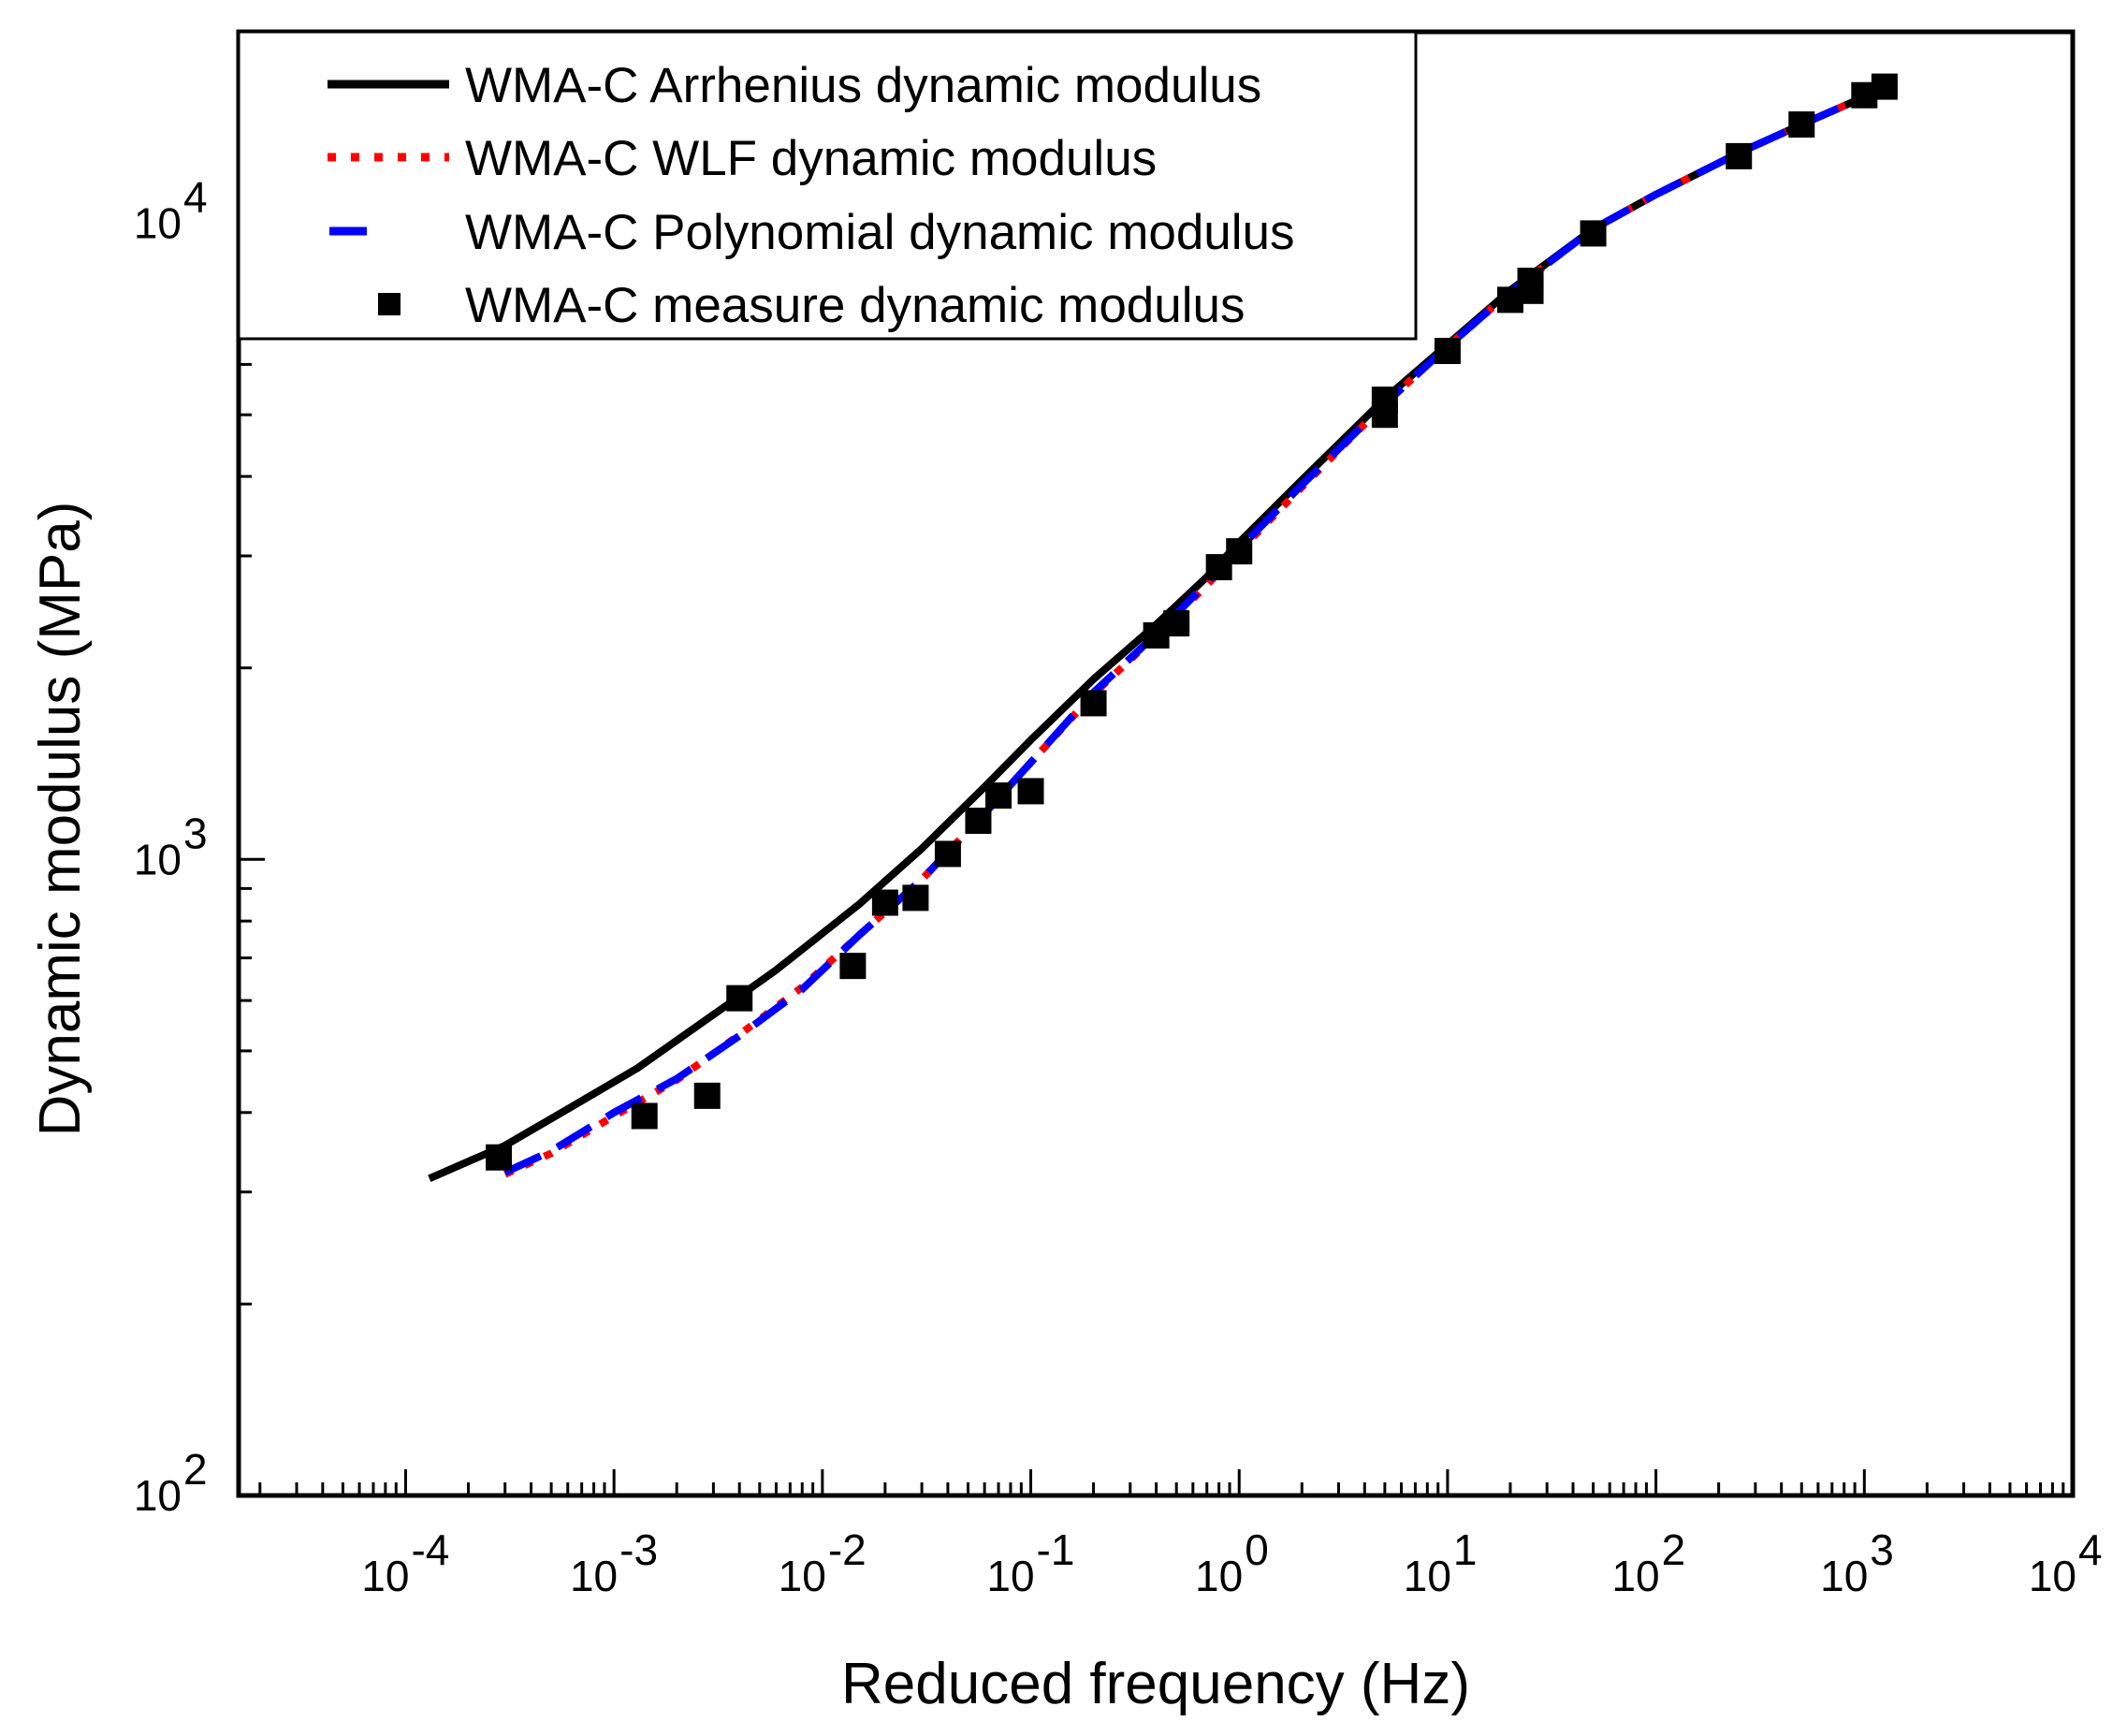  What do you see at coordinates (195, 1469) in the screenshot?
I see `y-tick-label-exponent: 2` at bounding box center [195, 1469].